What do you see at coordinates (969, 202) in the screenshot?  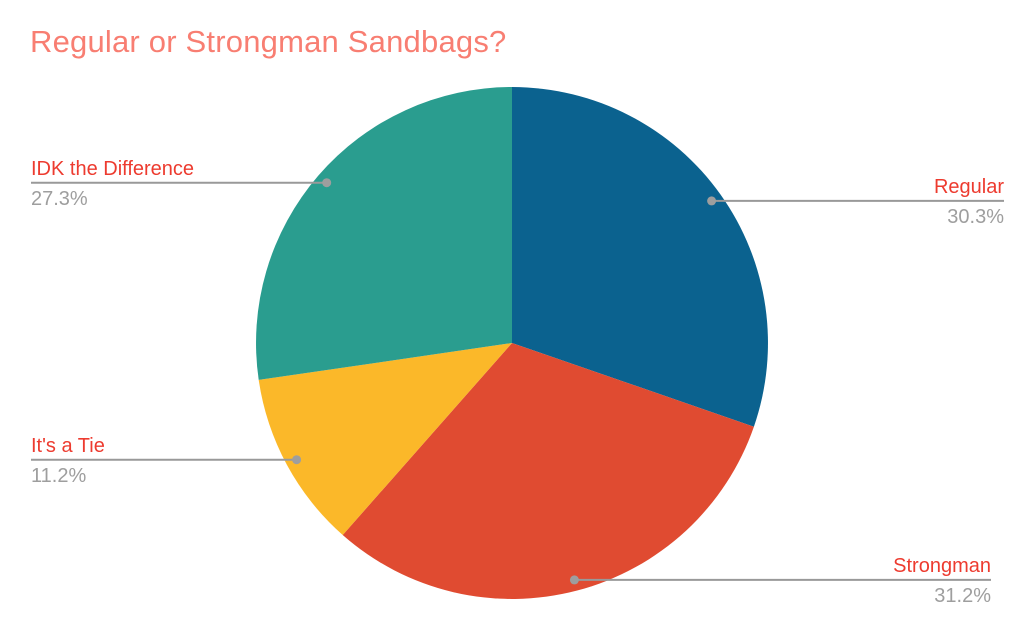 I see `callout-regular: Regular 30.3%` at bounding box center [969, 202].